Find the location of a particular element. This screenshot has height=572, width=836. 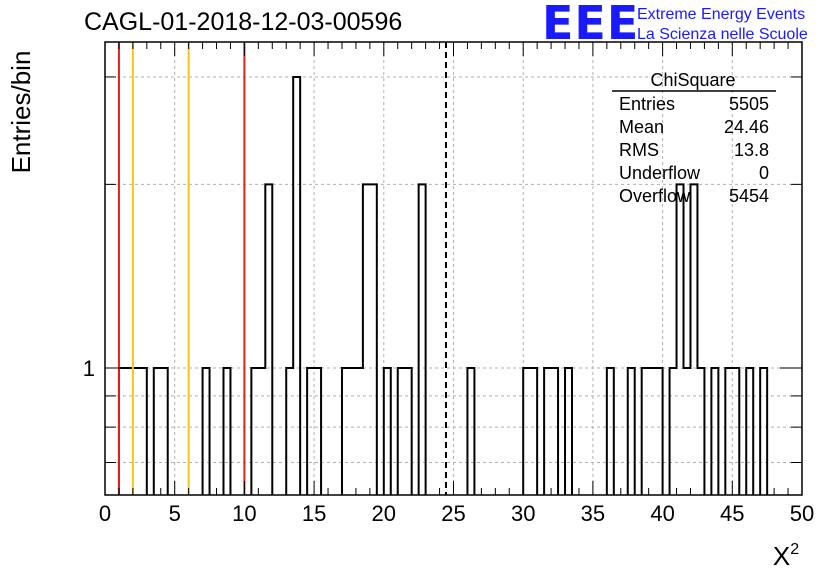

stats-label: Underflow is located at coordinates (660, 173).